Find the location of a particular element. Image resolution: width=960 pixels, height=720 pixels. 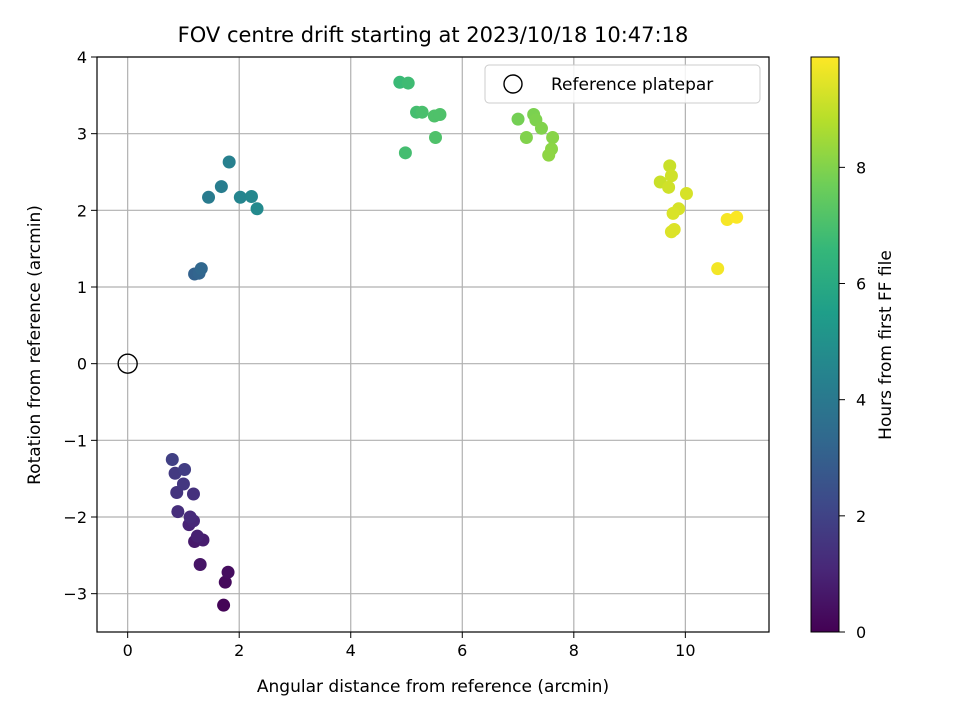

x-axis-ticks: 0 2 4 6 8 10 is located at coordinates (409, 646).